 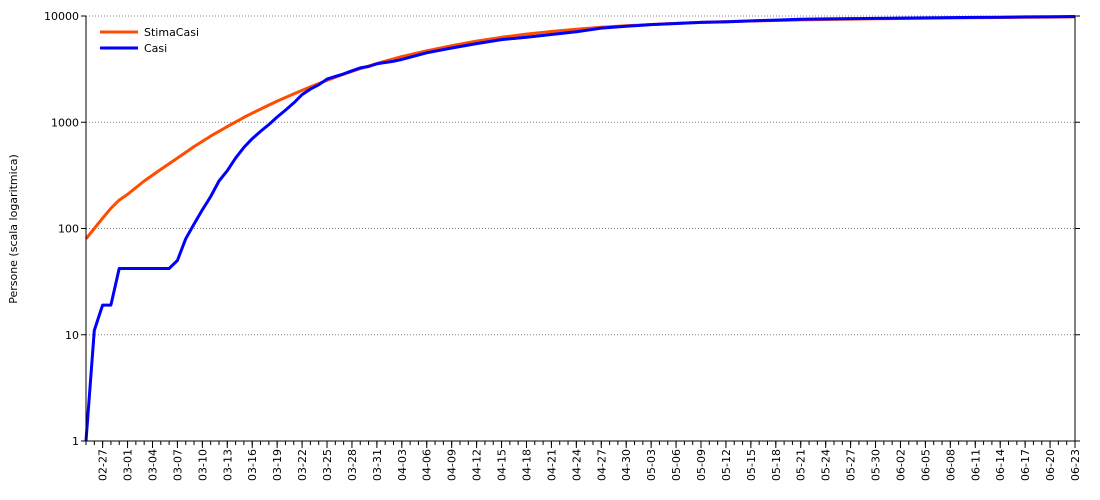 I want to click on x-tick-label: 06-05, so click(x=925, y=465).